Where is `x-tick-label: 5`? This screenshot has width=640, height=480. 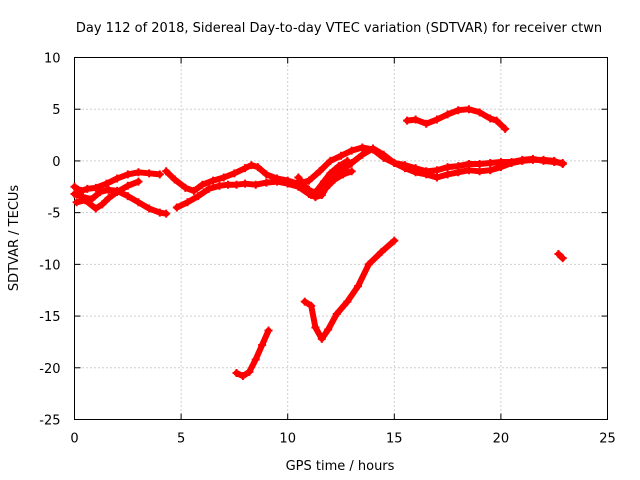
x-tick-label: 5 is located at coordinates (181, 439).